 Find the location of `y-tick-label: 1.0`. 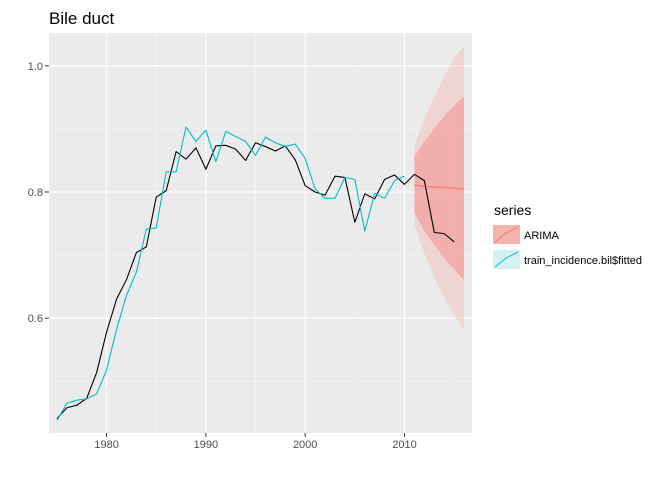

y-tick-label: 1.0 is located at coordinates (35, 67).